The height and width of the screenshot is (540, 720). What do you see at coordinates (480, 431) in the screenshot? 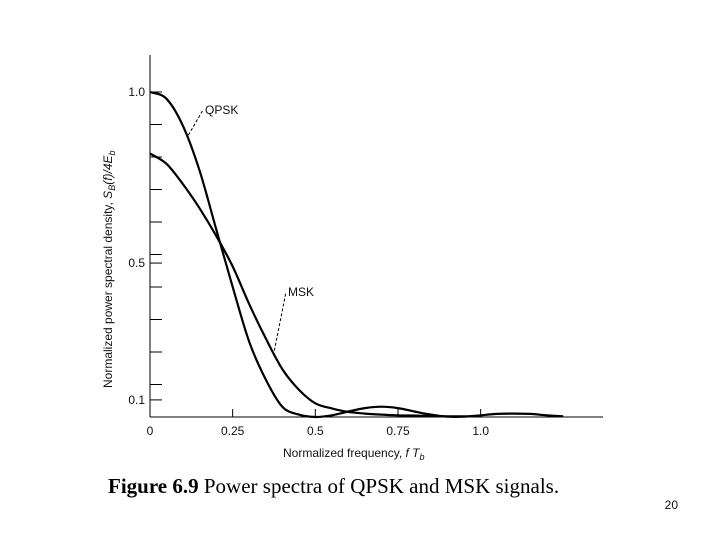
I see `x-tick-label: 1.0` at bounding box center [480, 431].